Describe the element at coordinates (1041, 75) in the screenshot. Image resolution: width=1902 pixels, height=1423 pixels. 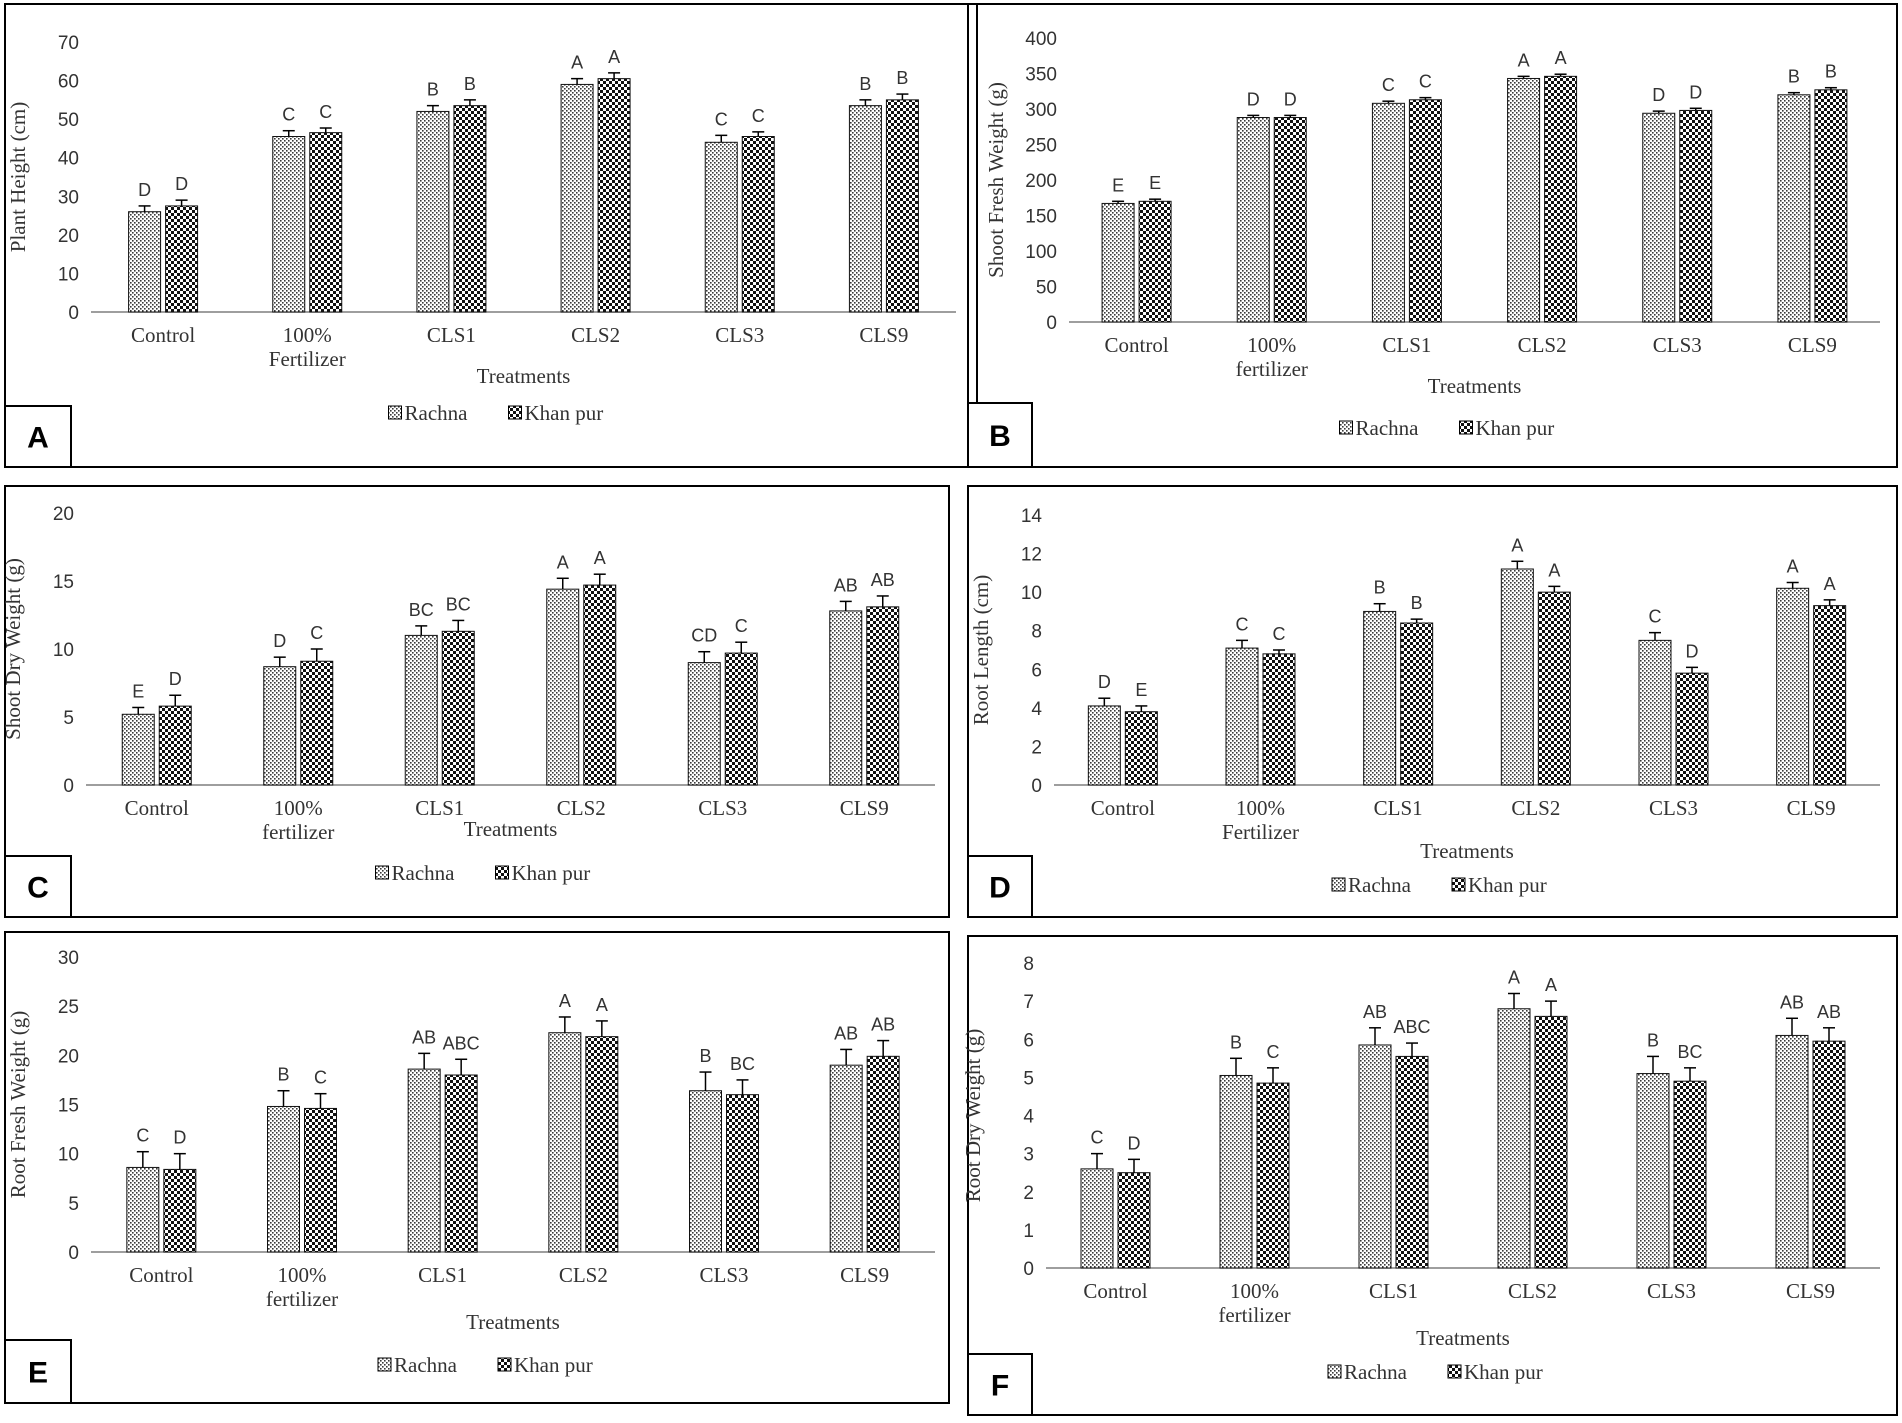
I see `y-tick-label: 350` at that location.